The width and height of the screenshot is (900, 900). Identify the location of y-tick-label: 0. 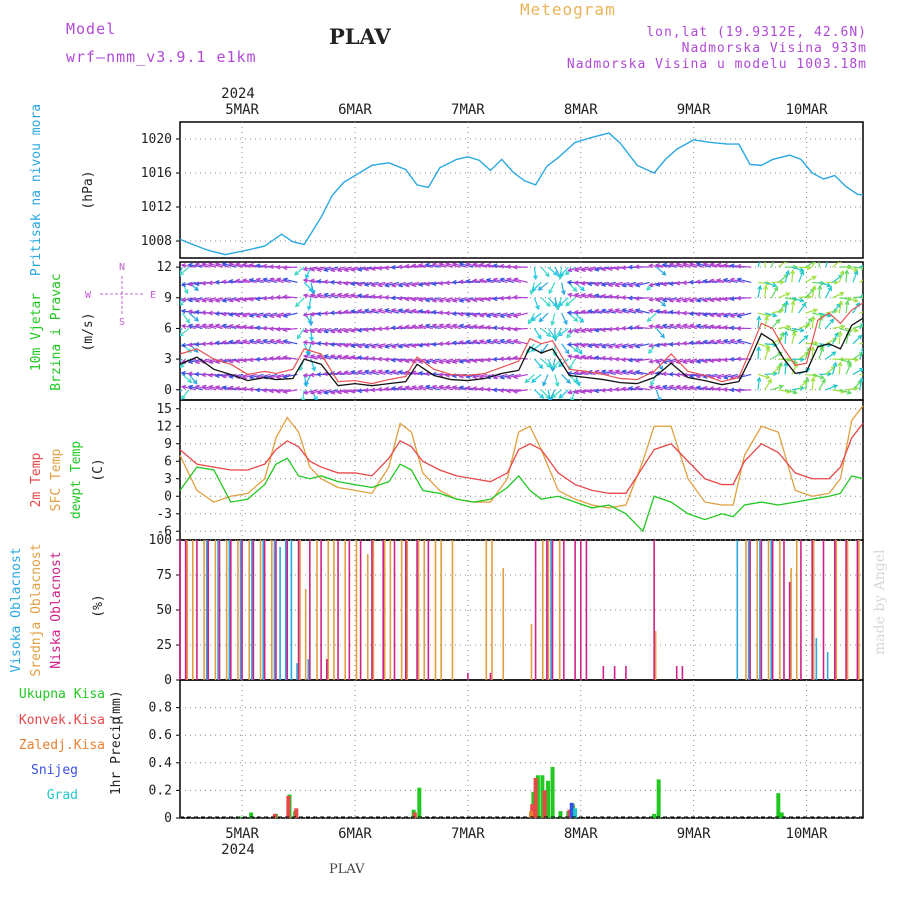
(168, 818).